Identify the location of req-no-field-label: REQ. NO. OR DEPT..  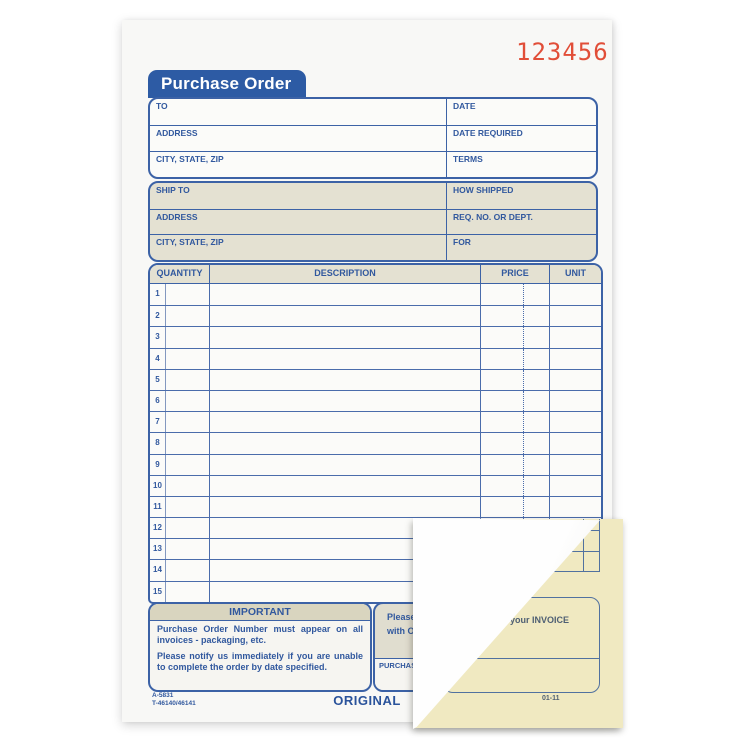
(493, 216).